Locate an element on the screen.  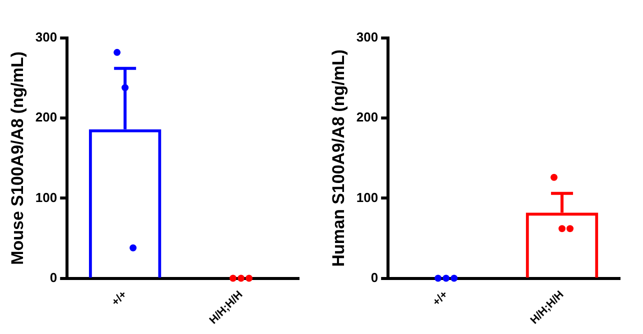
y-axis-title: Mouse S100A9/A8 (ng/mL) is located at coordinates (17, 158).